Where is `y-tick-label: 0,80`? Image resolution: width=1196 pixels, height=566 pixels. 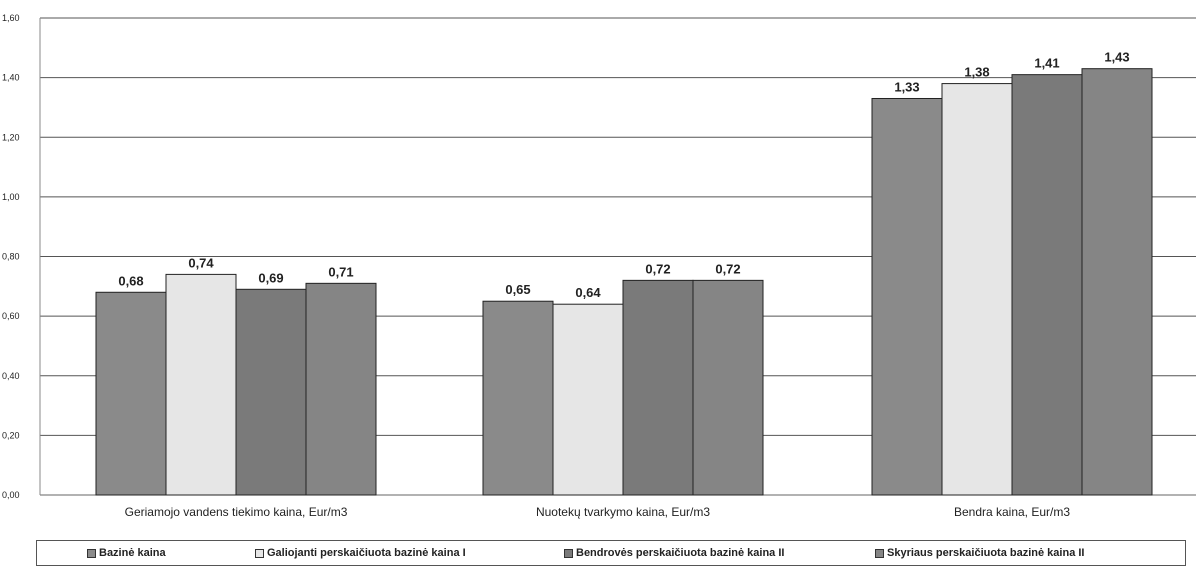
y-tick-label: 0,80 is located at coordinates (11, 257).